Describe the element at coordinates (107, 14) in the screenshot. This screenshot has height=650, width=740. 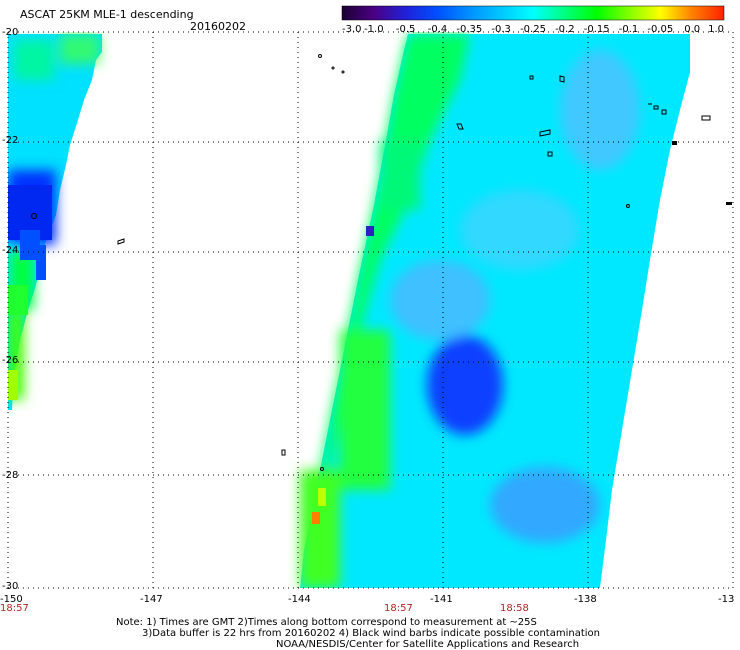
I see `map-title: ASCAT 25KM MLE-1 descending` at that location.